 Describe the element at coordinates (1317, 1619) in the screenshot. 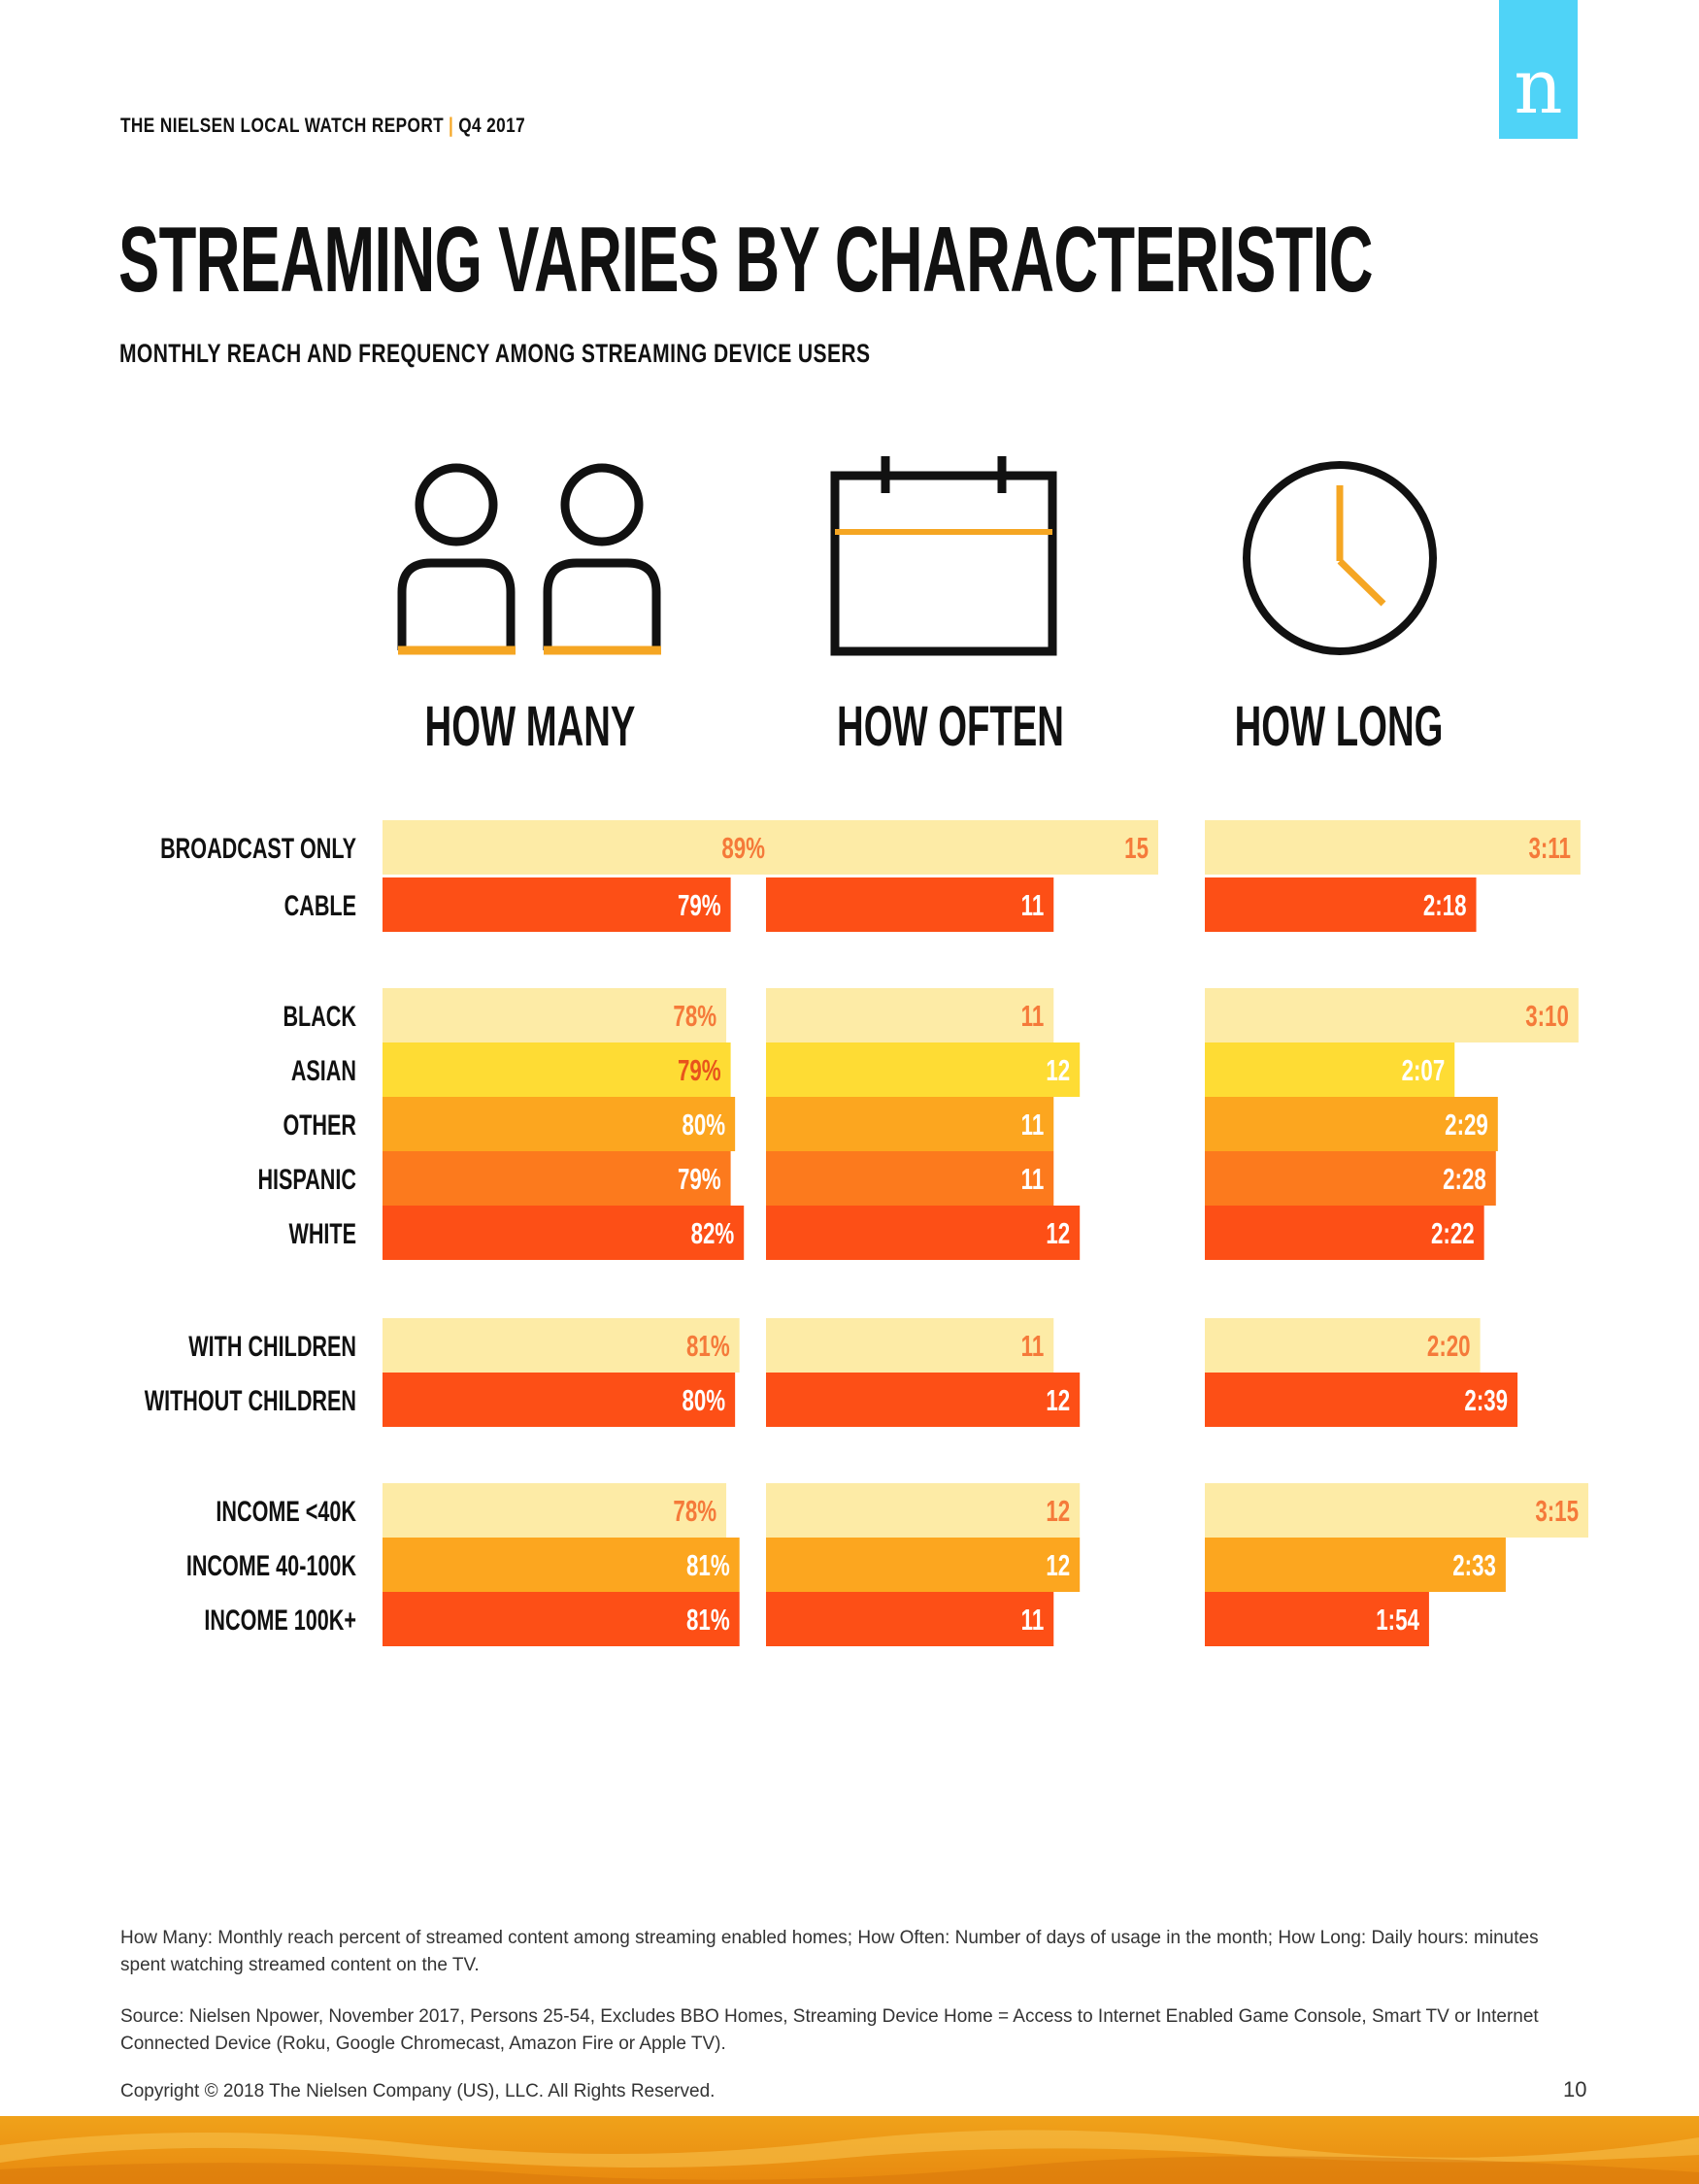

I see `bar-how-long-income-100k` at that location.